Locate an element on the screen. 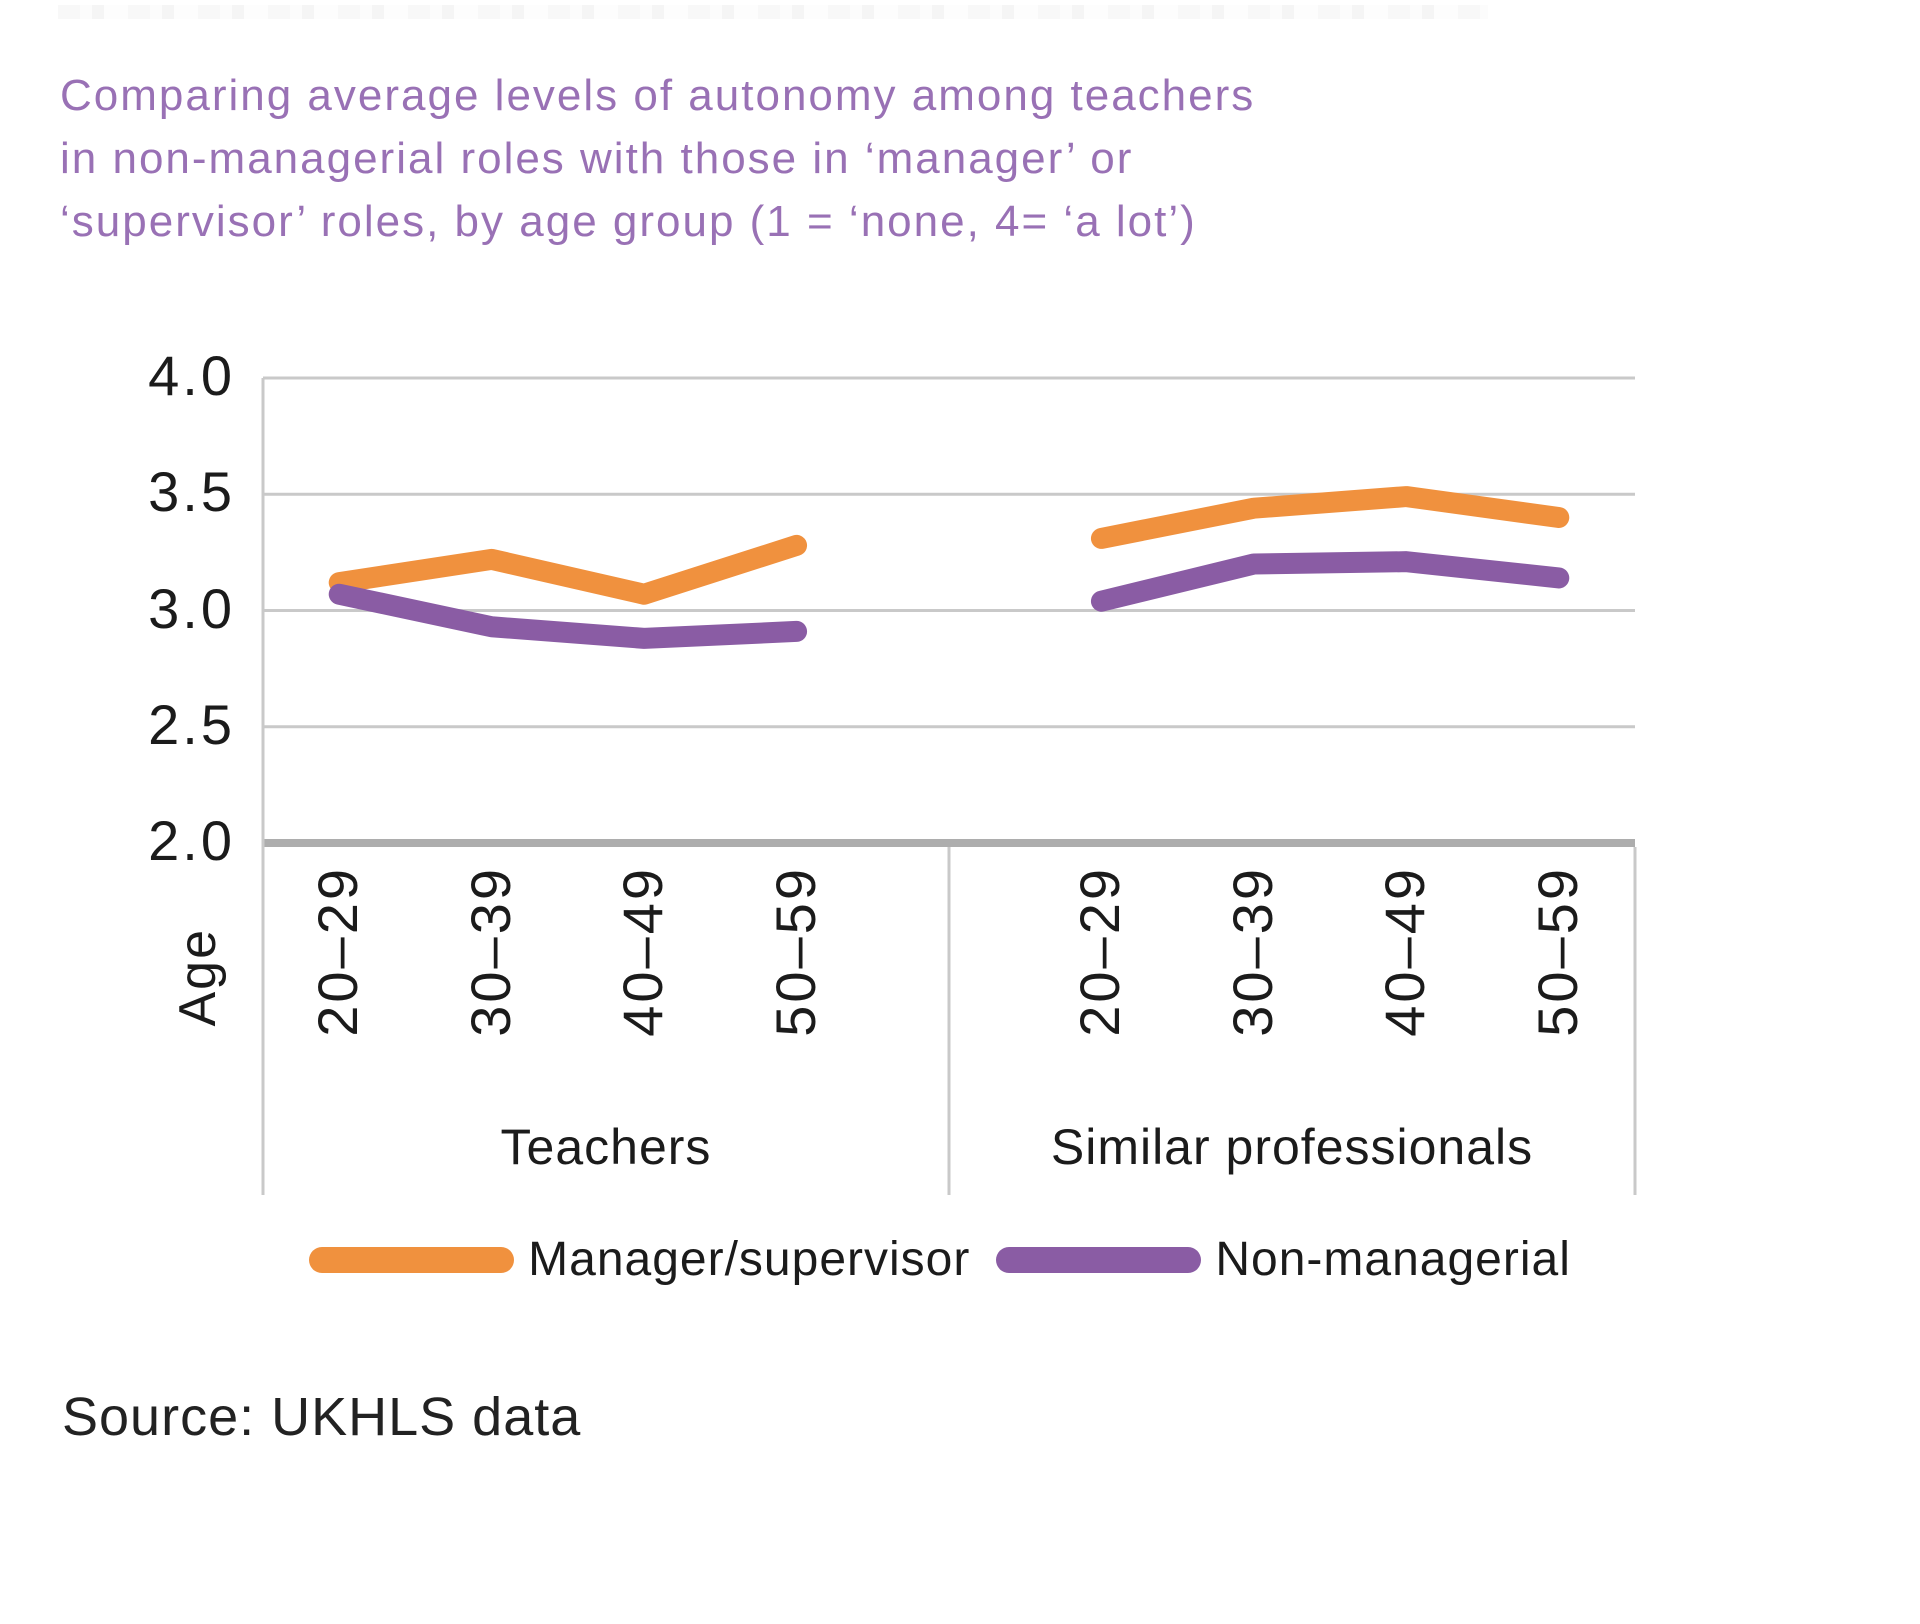  top-artifact-band is located at coordinates (773, 12).